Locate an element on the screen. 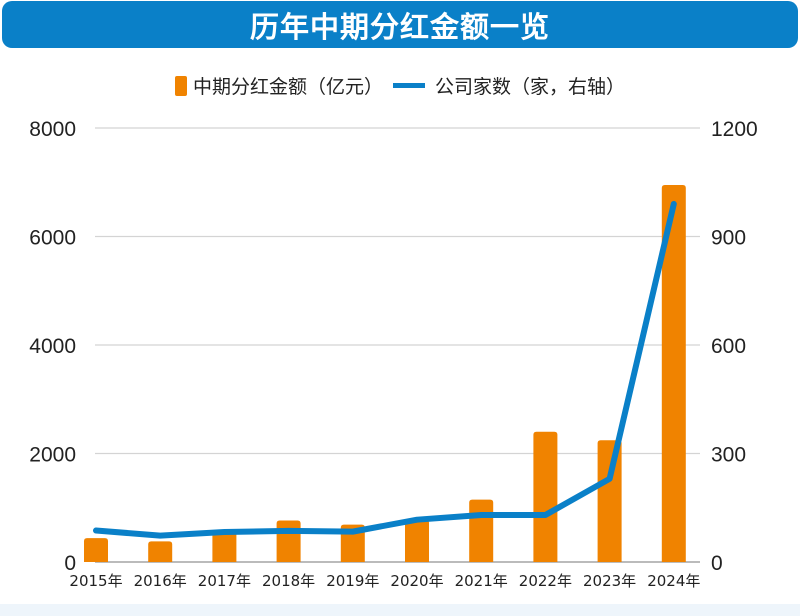  x-tick-label: 2020年 is located at coordinates (416, 581).